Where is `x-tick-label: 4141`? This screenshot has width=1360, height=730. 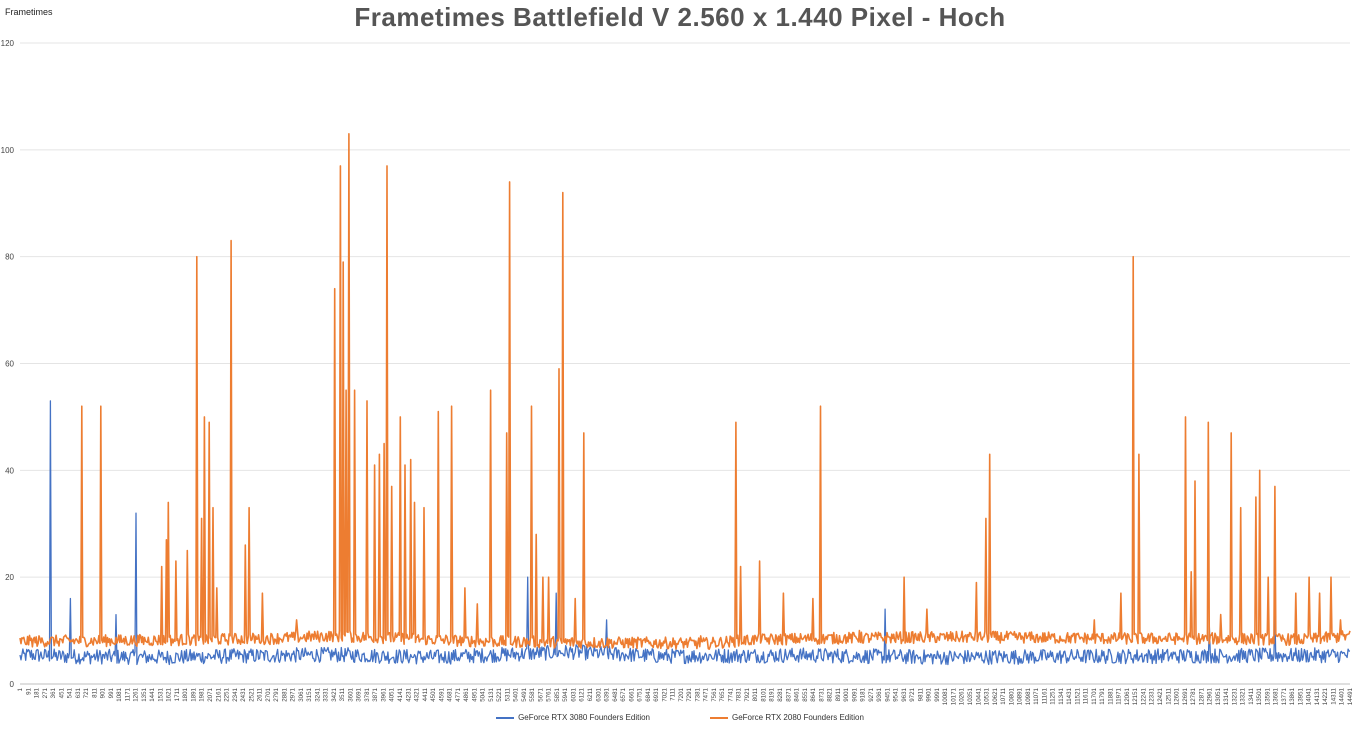 x-tick-label: 4141 is located at coordinates (400, 694).